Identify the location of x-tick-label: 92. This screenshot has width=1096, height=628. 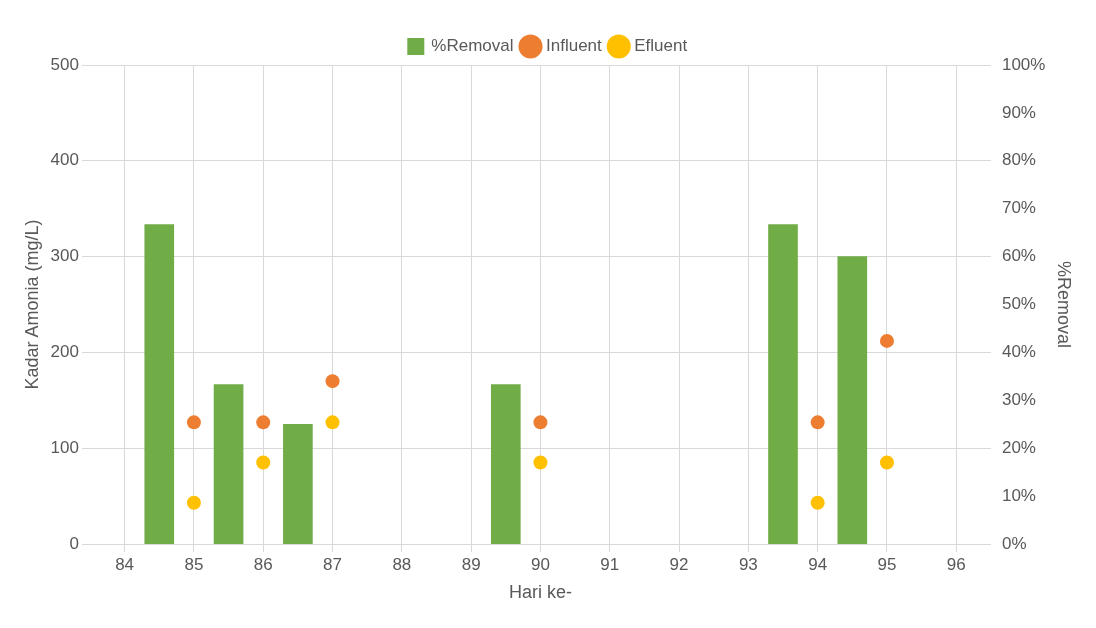
(679, 564).